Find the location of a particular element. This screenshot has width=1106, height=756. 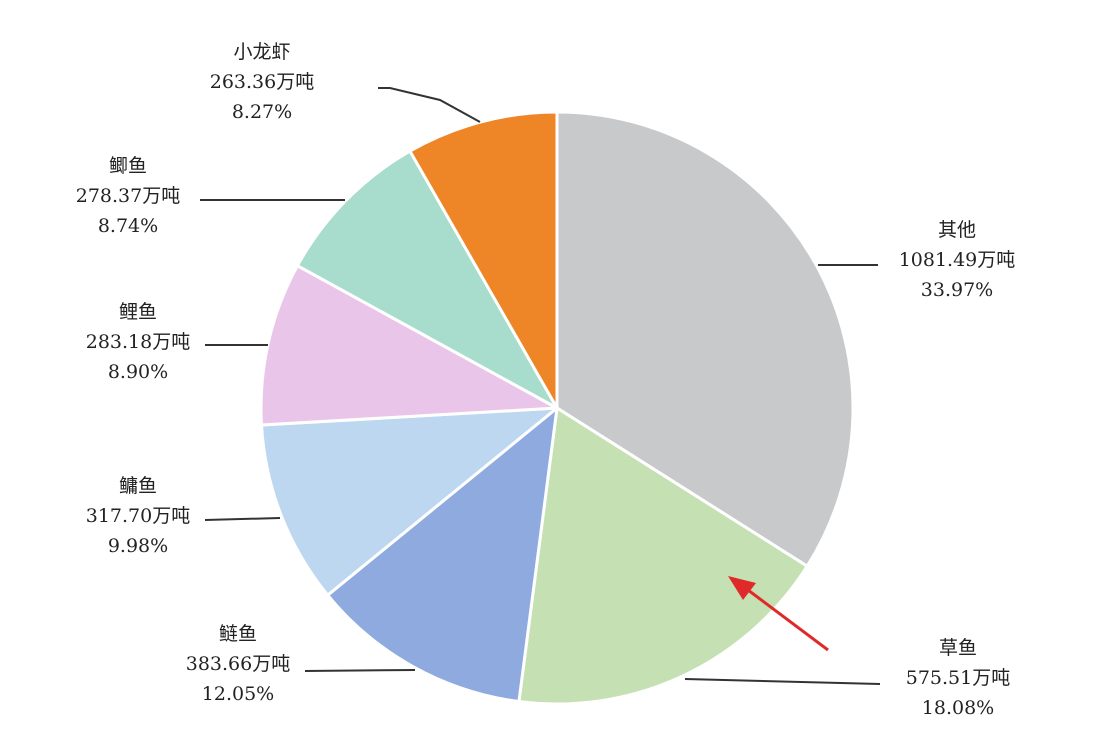

slice-label-value: 263.36万吨 is located at coordinates (262, 82).